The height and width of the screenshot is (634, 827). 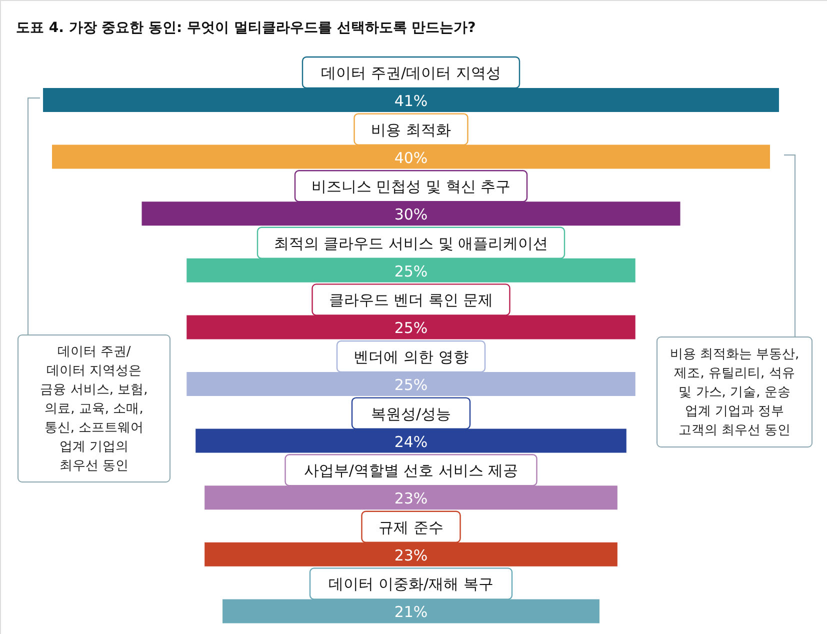 What do you see at coordinates (411, 187) in the screenshot?
I see `category-label: 비즈니스 민첩성 및 혁신 추구` at bounding box center [411, 187].